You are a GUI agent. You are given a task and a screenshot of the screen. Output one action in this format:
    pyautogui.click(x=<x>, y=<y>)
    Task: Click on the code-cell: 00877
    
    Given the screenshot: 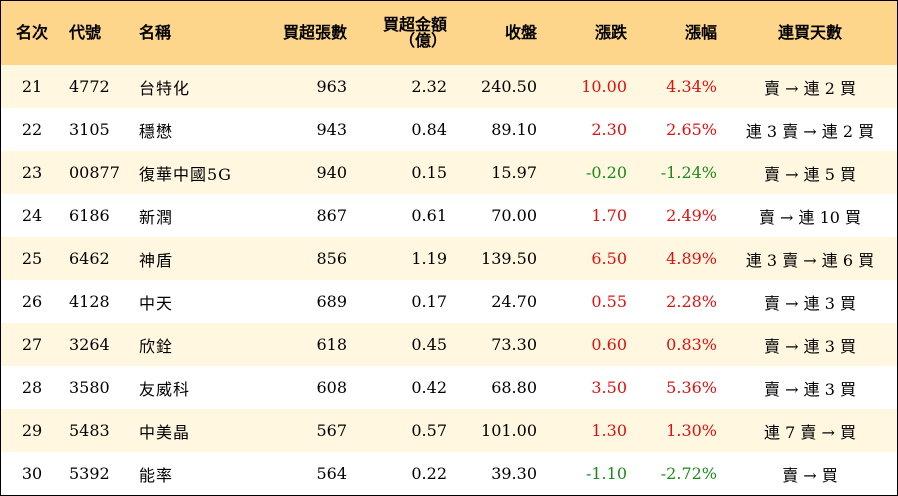 What is the action you would take?
    pyautogui.click(x=98, y=172)
    